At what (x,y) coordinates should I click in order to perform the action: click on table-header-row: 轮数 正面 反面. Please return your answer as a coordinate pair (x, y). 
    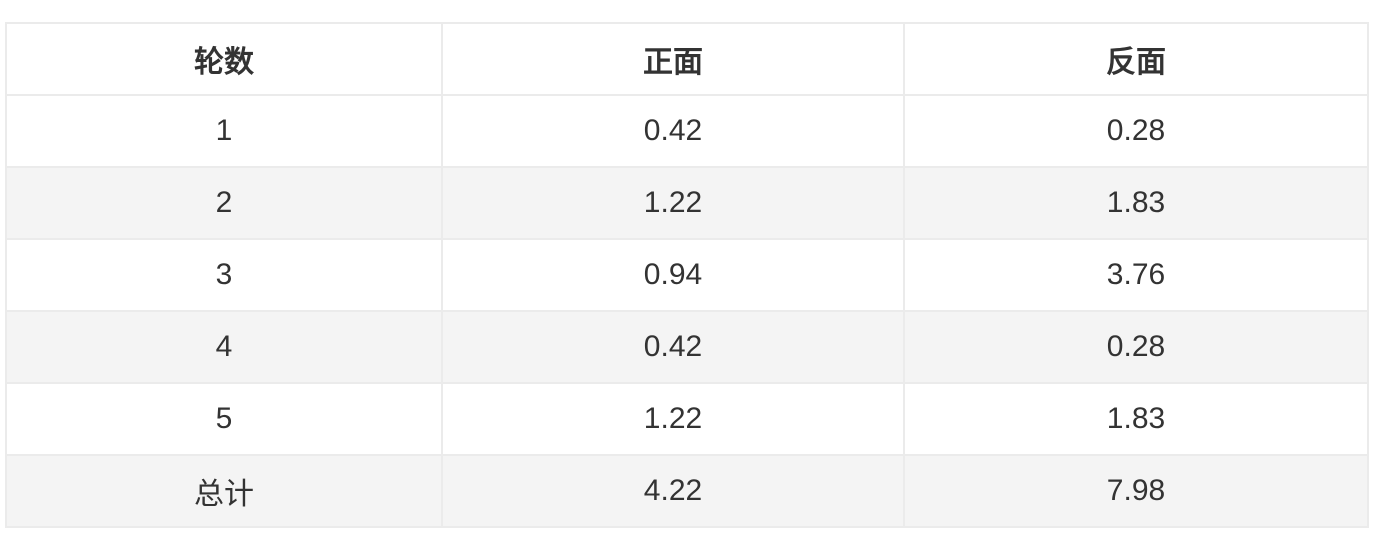
    Looking at the image, I should click on (687, 59).